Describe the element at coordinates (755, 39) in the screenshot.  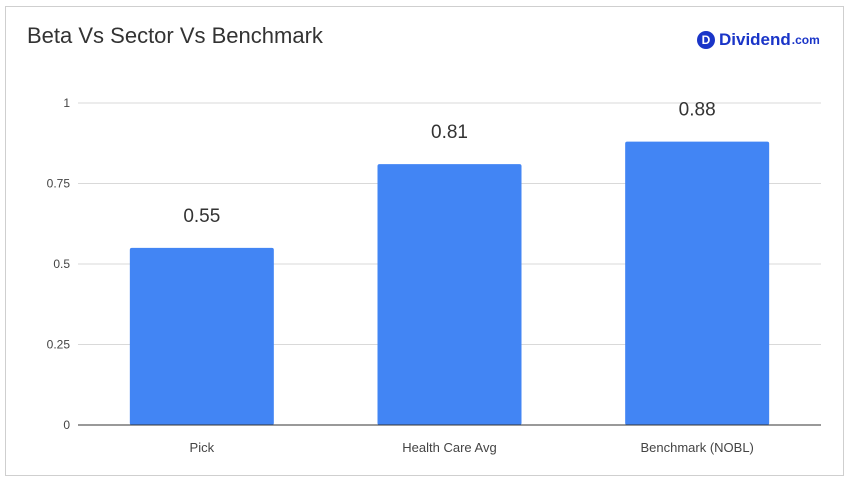
I see `logo-wordmark: Dividend` at that location.